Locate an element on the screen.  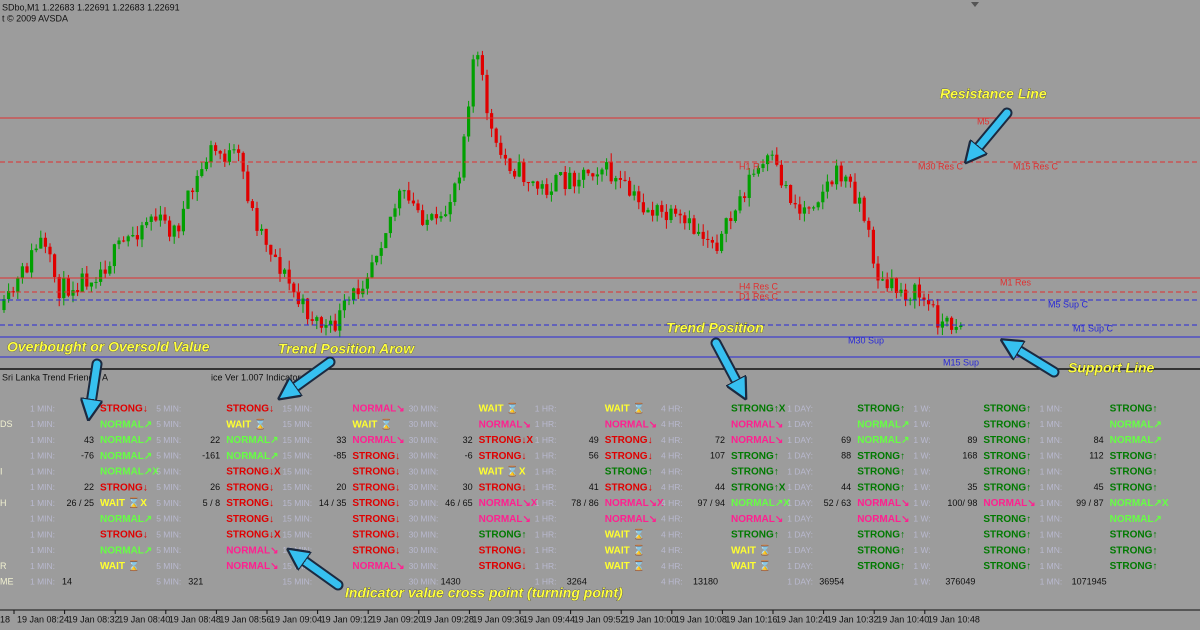
timeframe-label: 15 MIN: is located at coordinates (297, 534).